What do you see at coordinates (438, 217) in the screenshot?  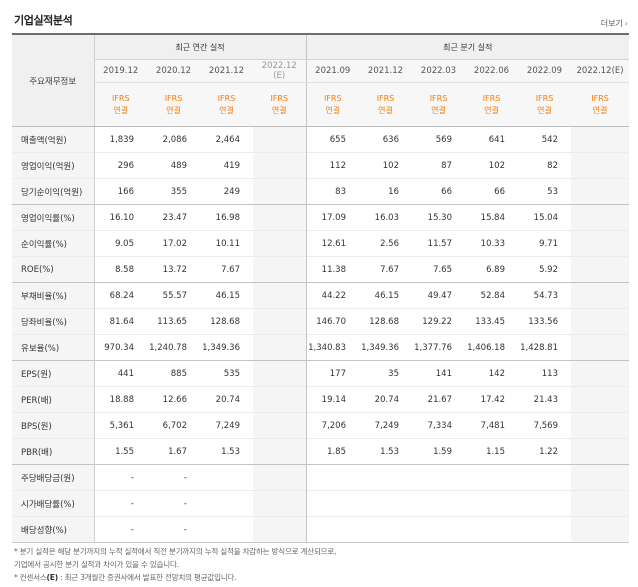 I see `value-cell: 15.30` at bounding box center [438, 217].